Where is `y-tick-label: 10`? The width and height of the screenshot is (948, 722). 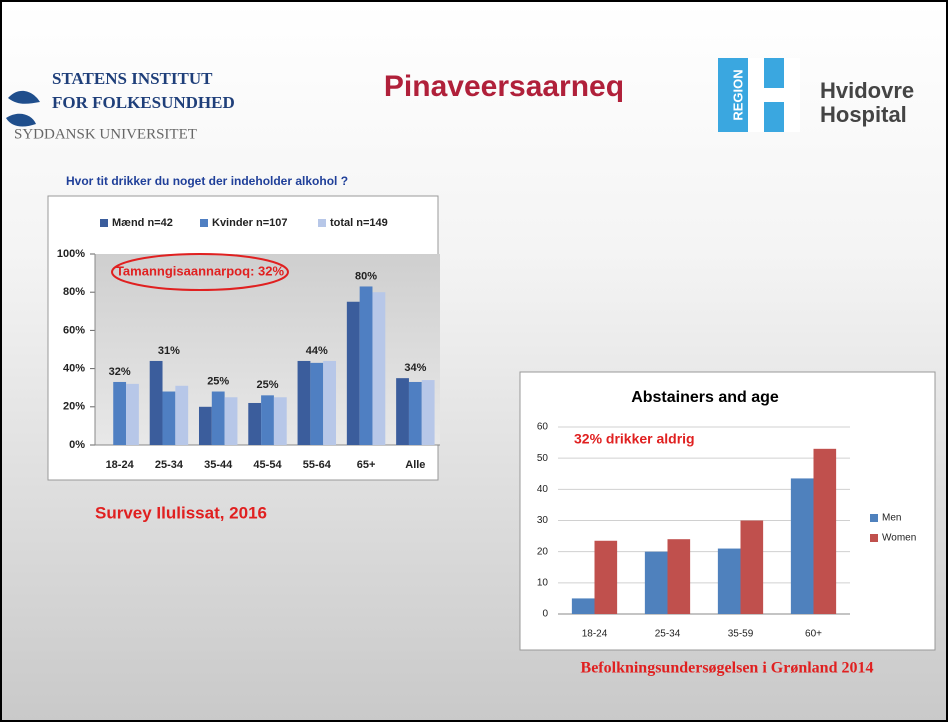
y-tick-label: 10 is located at coordinates (543, 582).